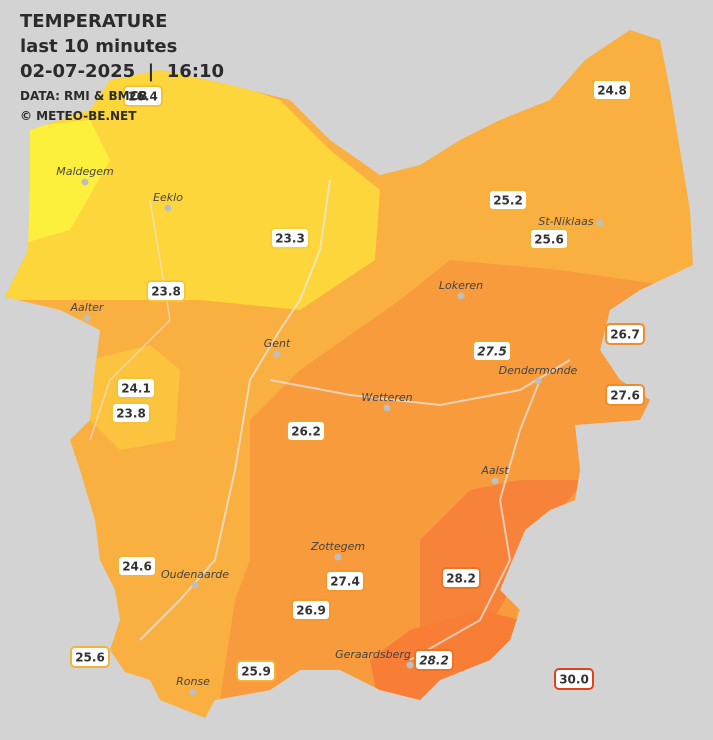 The image size is (713, 740). What do you see at coordinates (78, 116) in the screenshot?
I see `credit: © METEO-BE.NET` at bounding box center [78, 116].